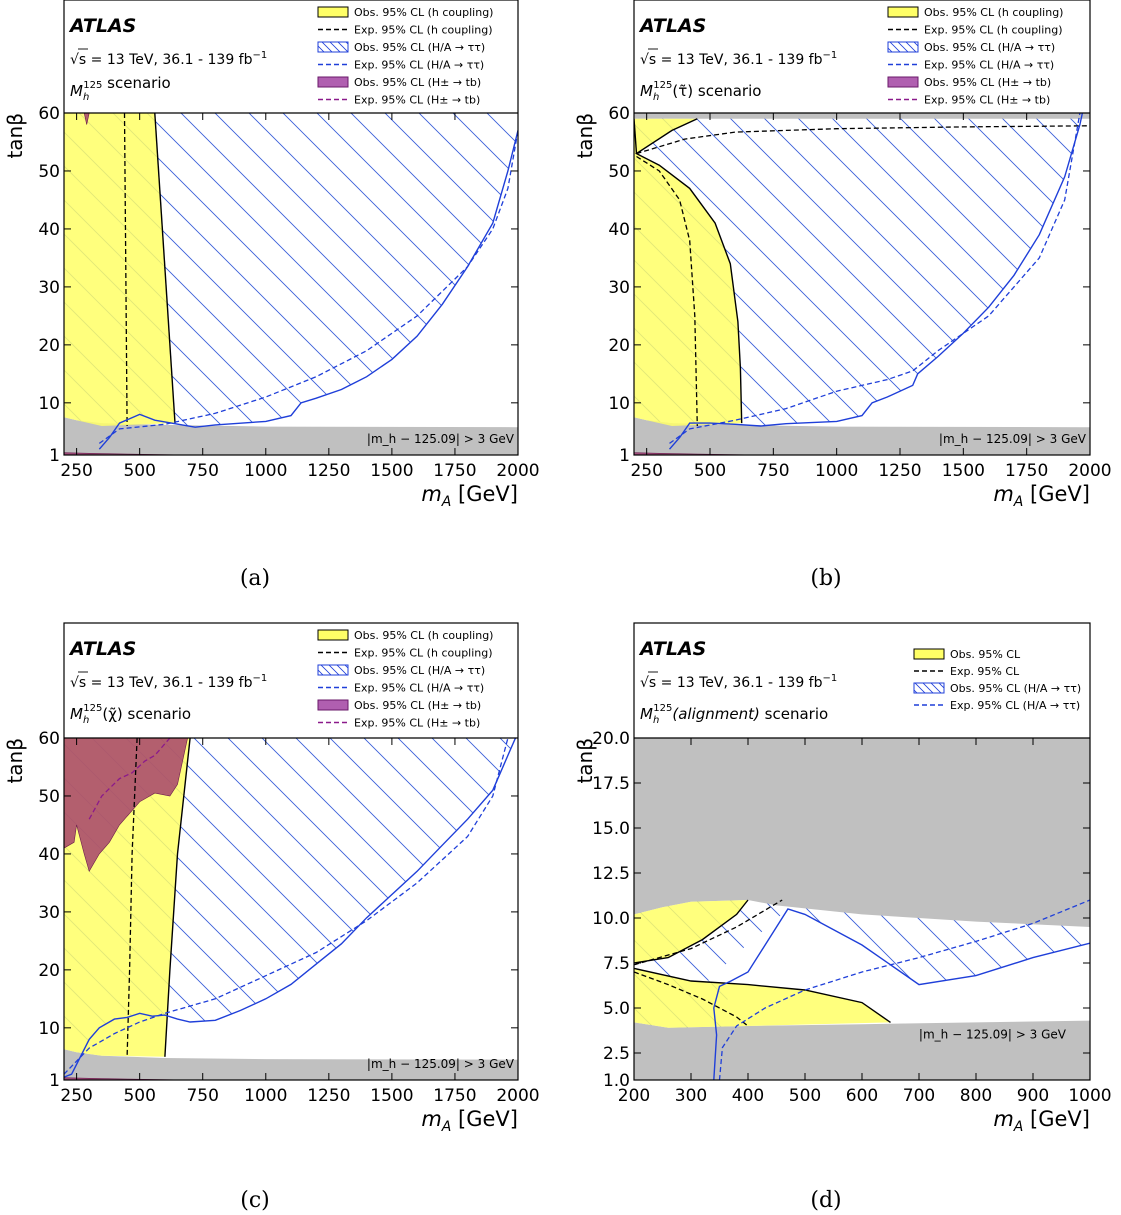 This screenshot has width=1121, height=1215. What do you see at coordinates (611, 784) in the screenshot?
I see `y-tick-label: 17.5` at bounding box center [611, 784].